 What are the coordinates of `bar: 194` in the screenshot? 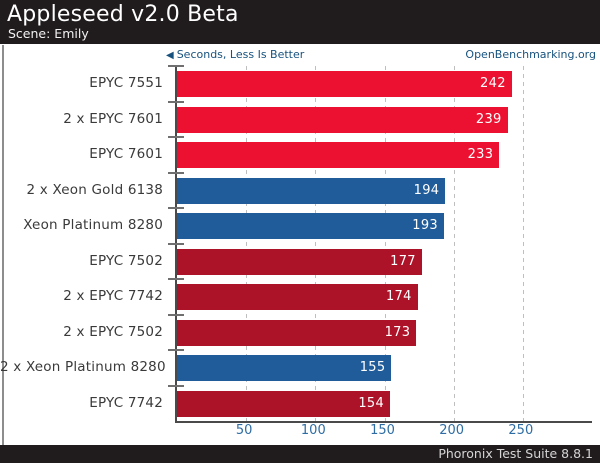 It's located at (311, 190).